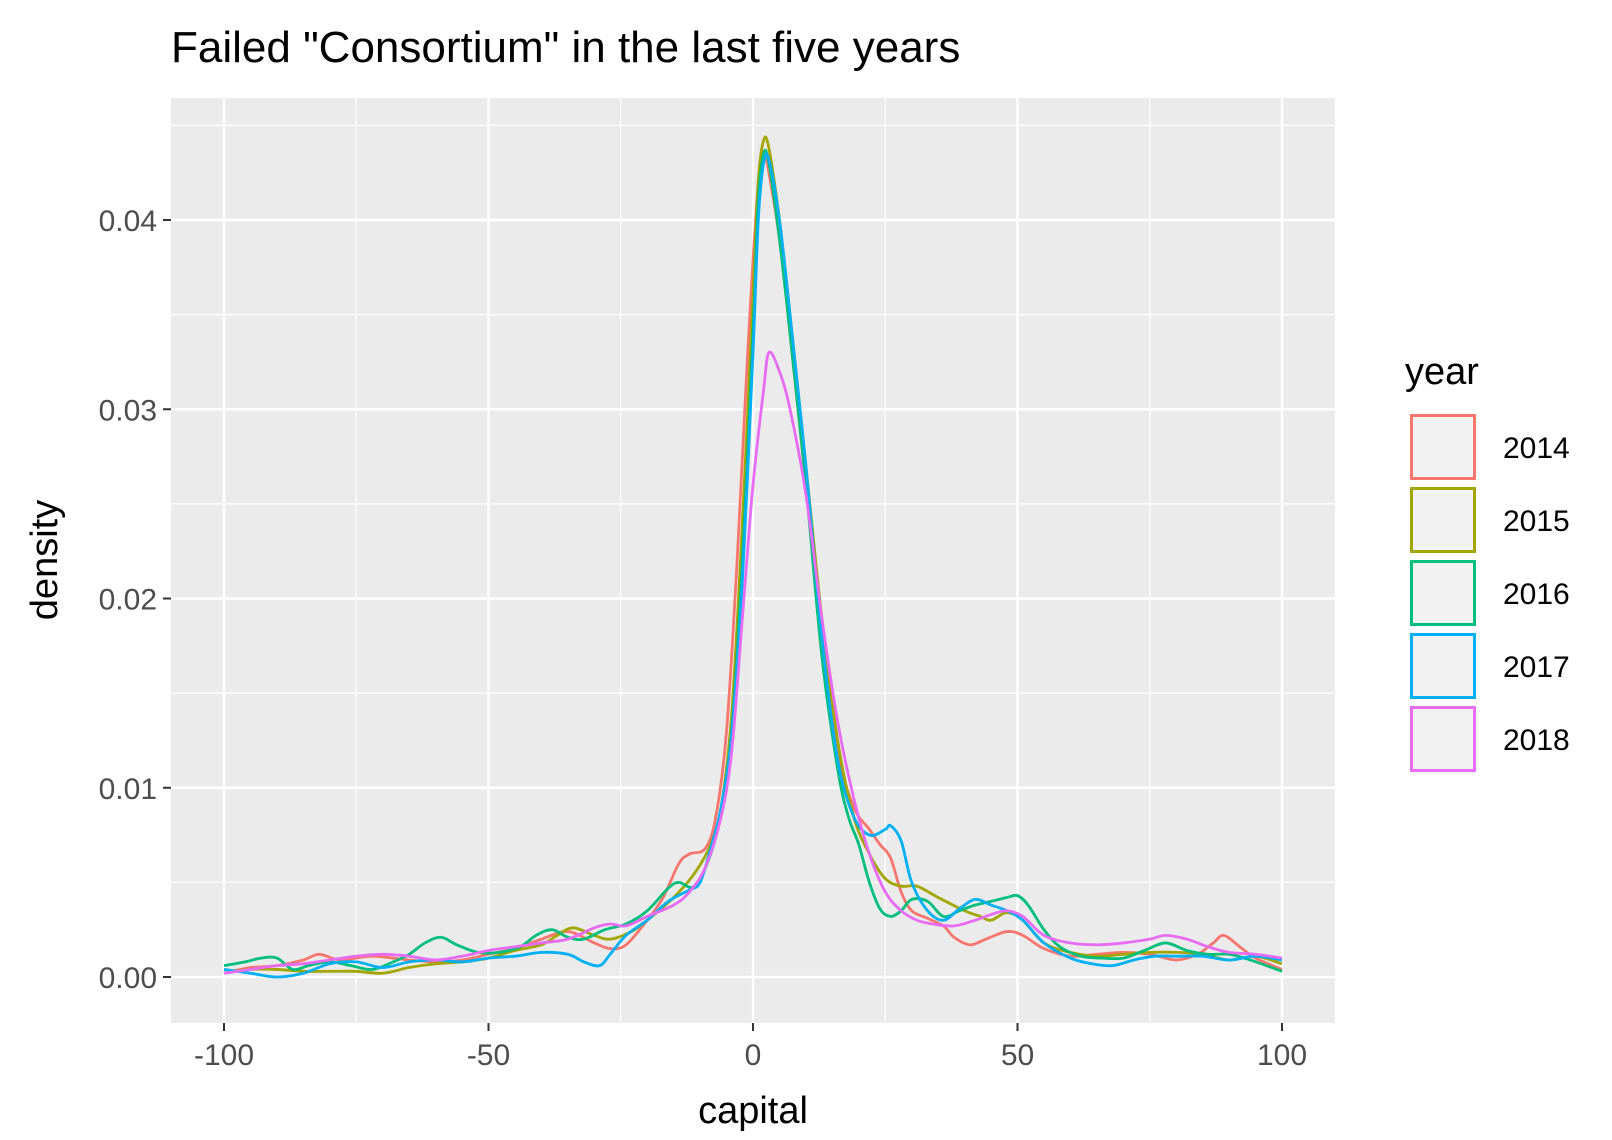 The width and height of the screenshot is (1612, 1140). I want to click on y-tick-label: 0.03, so click(128, 410).